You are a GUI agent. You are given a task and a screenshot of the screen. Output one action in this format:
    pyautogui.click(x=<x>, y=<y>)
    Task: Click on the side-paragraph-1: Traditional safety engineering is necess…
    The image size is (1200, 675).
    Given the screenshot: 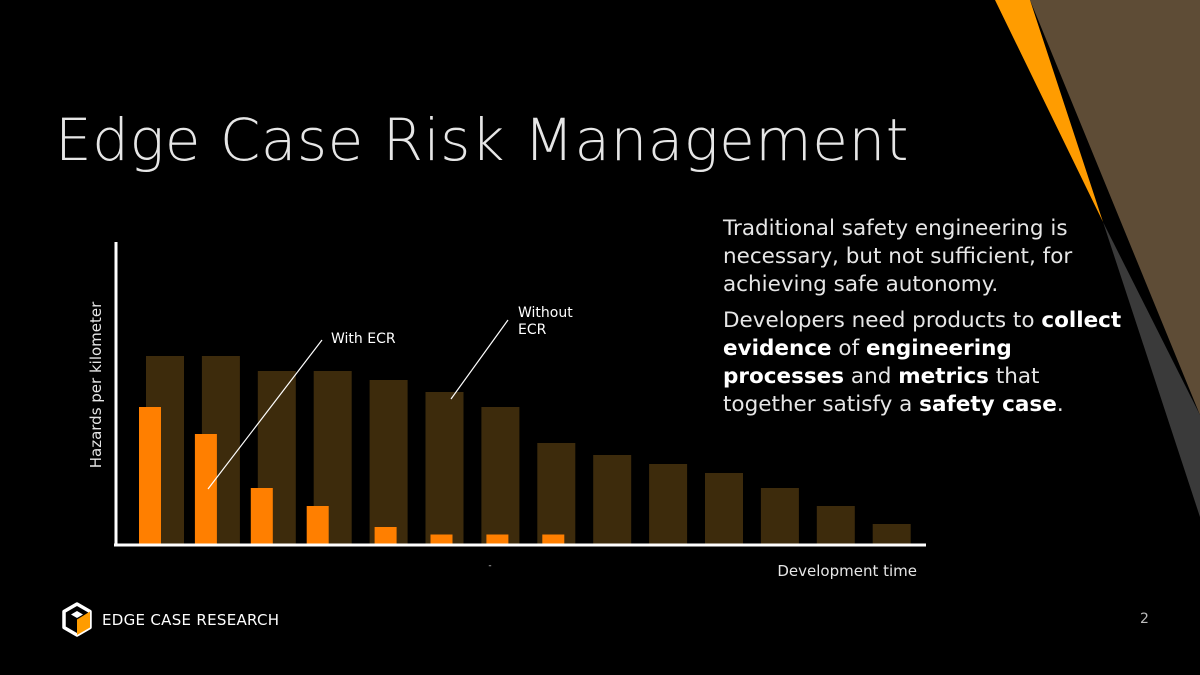 What is the action you would take?
    pyautogui.click(x=898, y=256)
    